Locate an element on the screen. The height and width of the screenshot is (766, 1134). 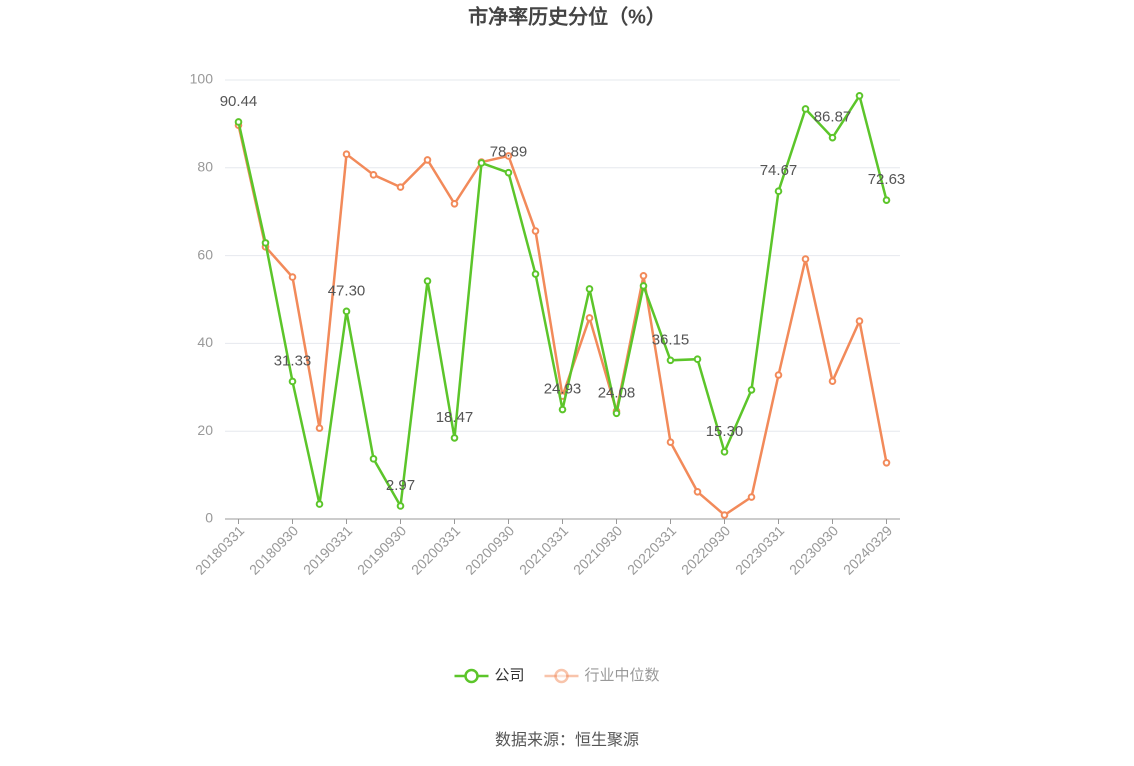
data-label: 2.97 is located at coordinates (400, 485).